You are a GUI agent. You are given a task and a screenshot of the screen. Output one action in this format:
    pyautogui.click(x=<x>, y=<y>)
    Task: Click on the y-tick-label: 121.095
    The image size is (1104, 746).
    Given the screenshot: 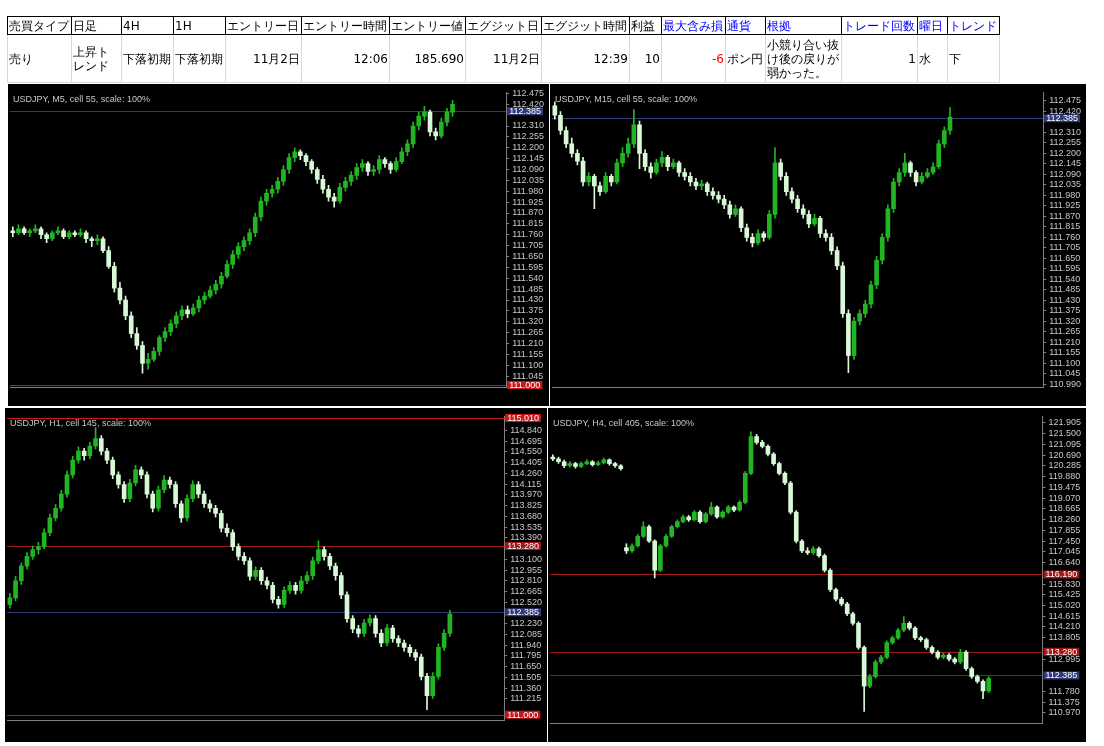 What is the action you would take?
    pyautogui.click(x=1065, y=443)
    